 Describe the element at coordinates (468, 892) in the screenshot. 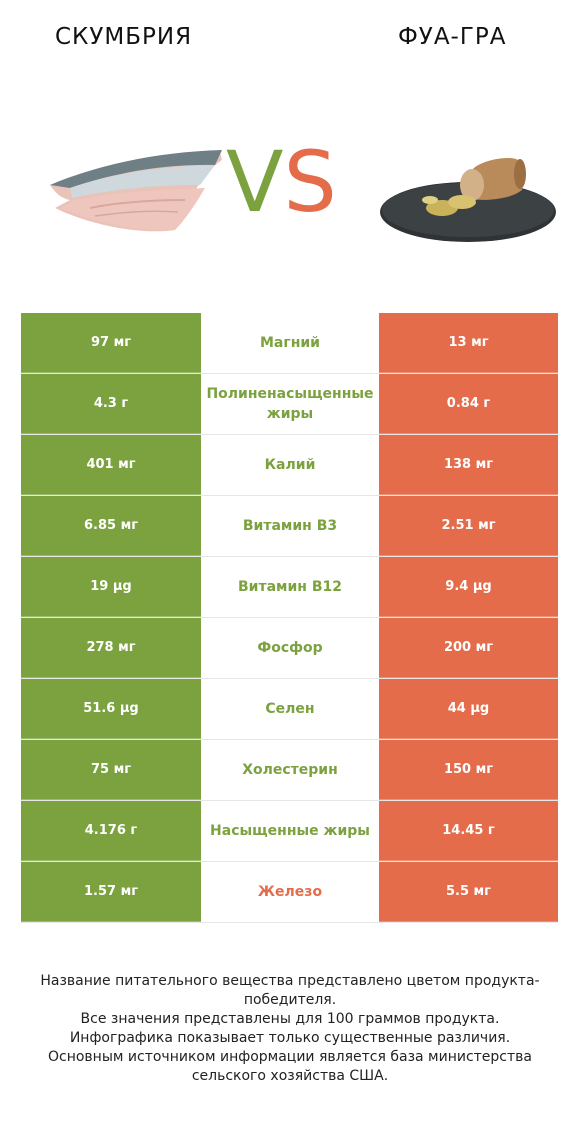

I see `right-value: 5.5 мг` at that location.